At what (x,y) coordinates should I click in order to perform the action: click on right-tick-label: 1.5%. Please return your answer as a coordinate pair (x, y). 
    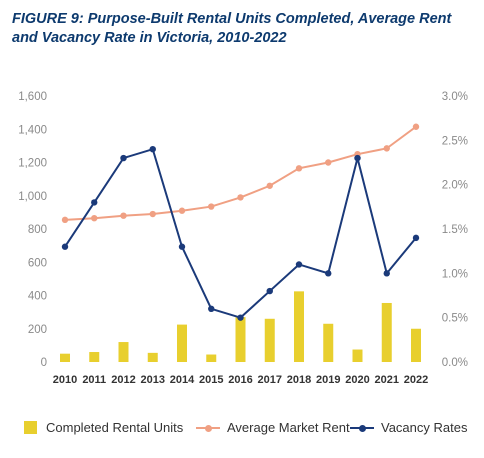
    Looking at the image, I should click on (455, 230).